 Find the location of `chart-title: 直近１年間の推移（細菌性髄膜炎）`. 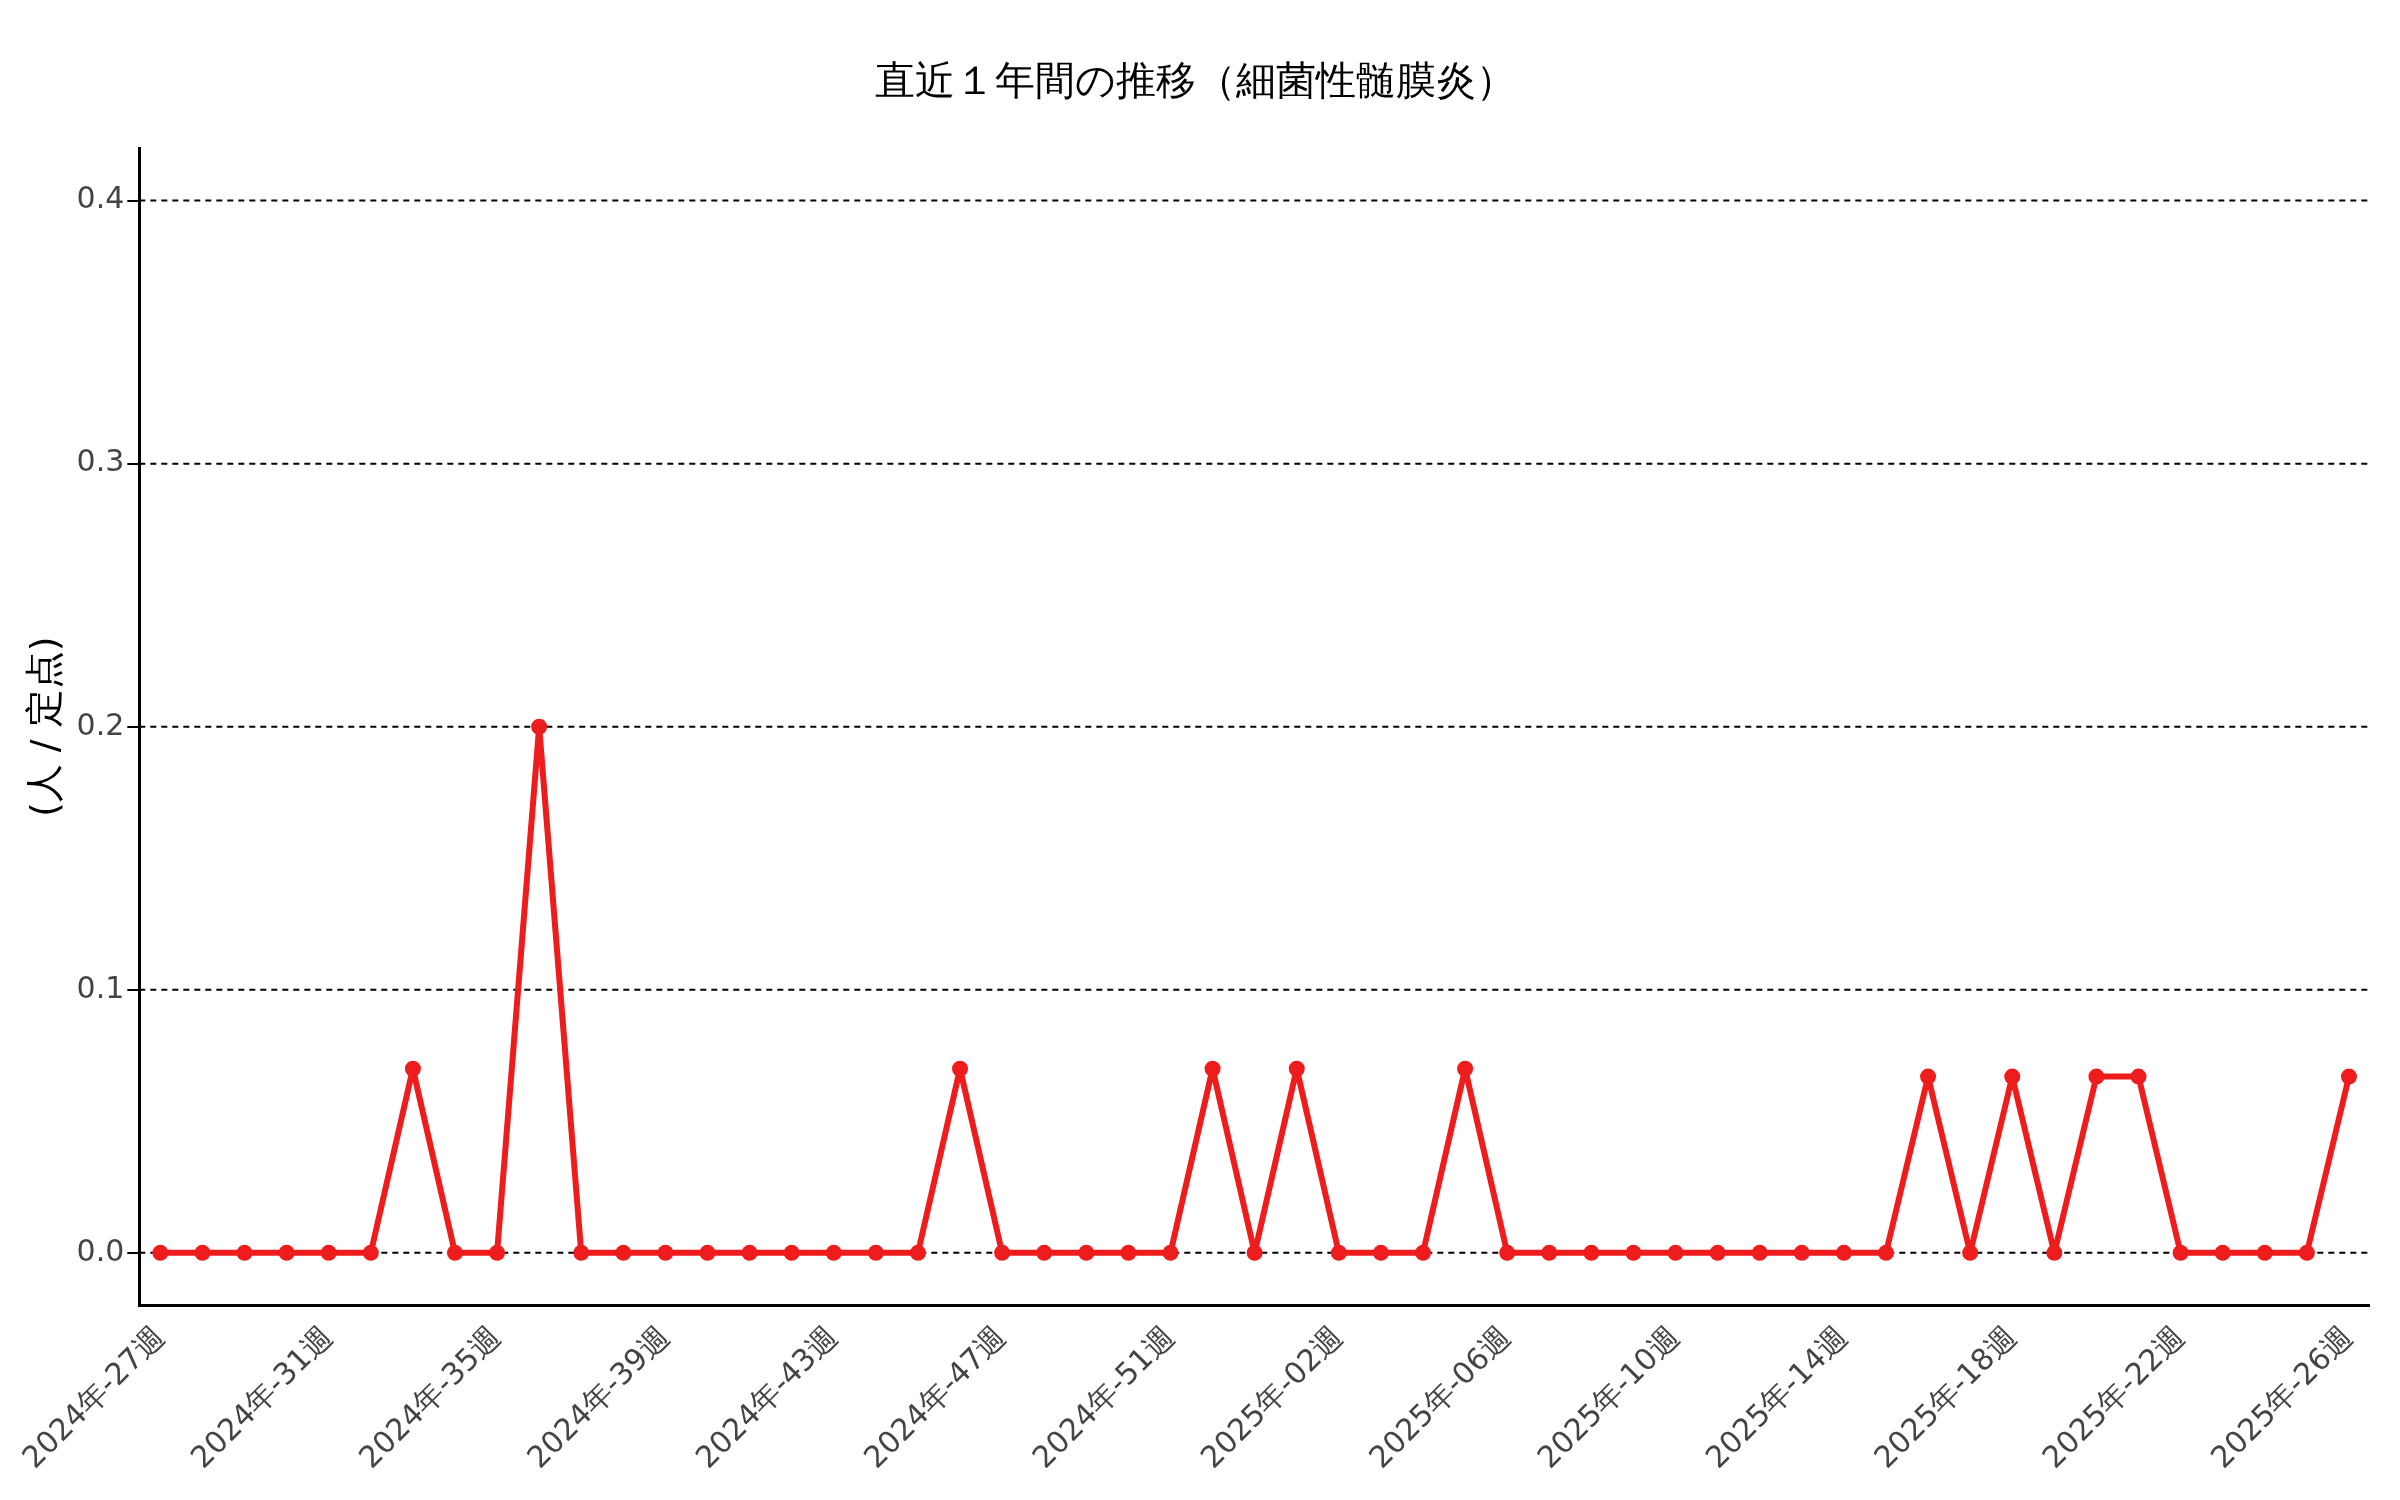

chart-title: 直近１年間の推移（細菌性髄膜炎） is located at coordinates (1195, 80).